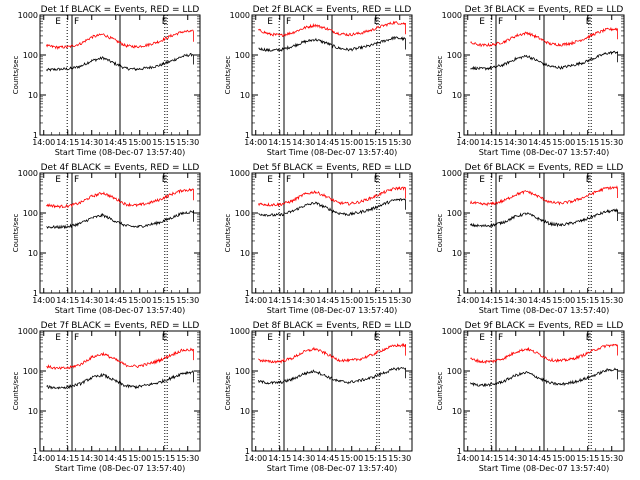 This screenshot has height=480, width=640. Describe the element at coordinates (120, 168) in the screenshot. I see `panel-title: Det 4f BLACK = Events, RED = LLD` at that location.